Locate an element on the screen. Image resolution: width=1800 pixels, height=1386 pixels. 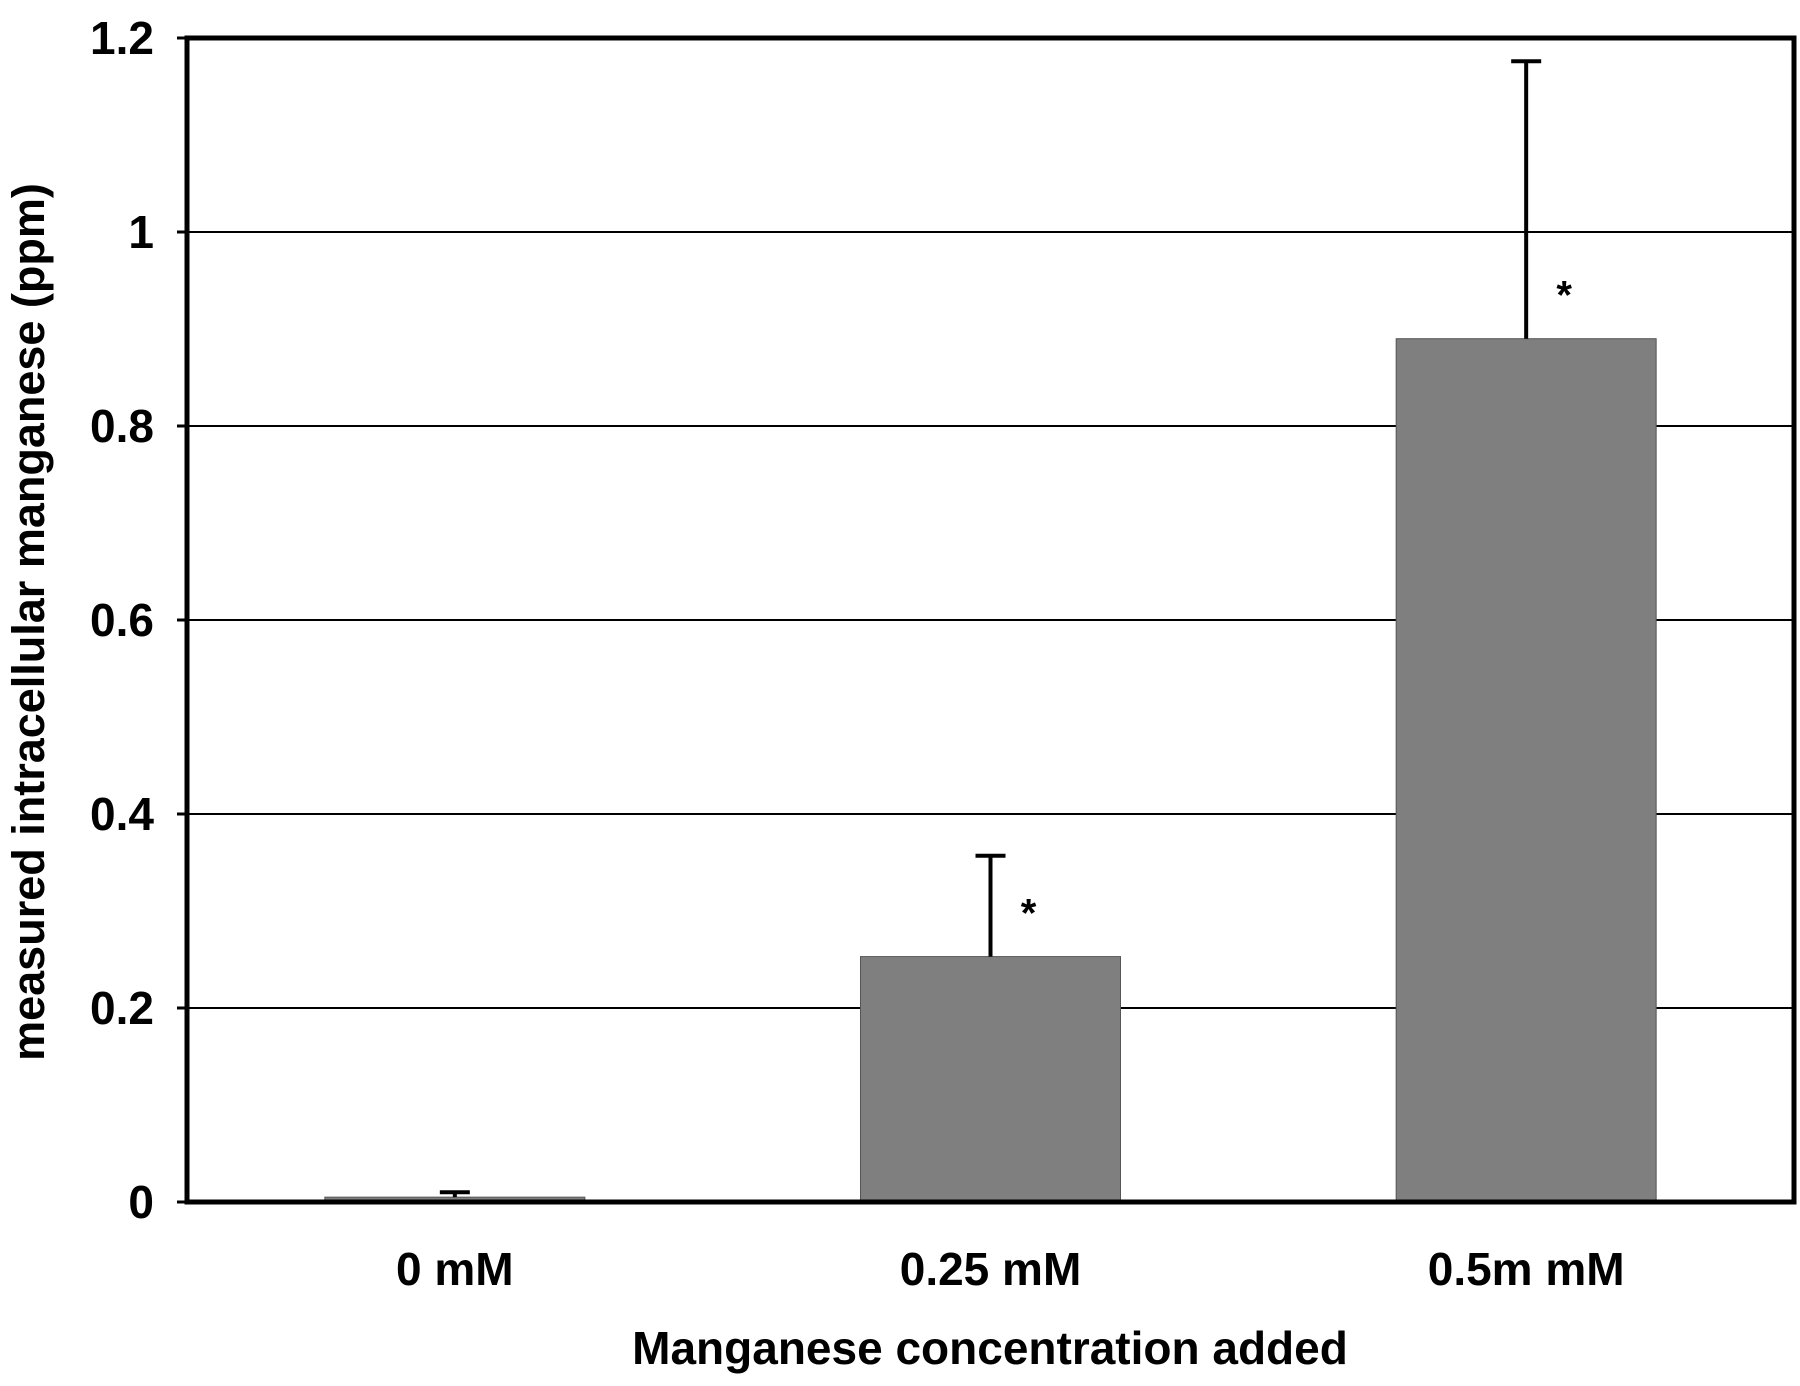
y-tick-label: 0.6 is located at coordinates (122, 620).